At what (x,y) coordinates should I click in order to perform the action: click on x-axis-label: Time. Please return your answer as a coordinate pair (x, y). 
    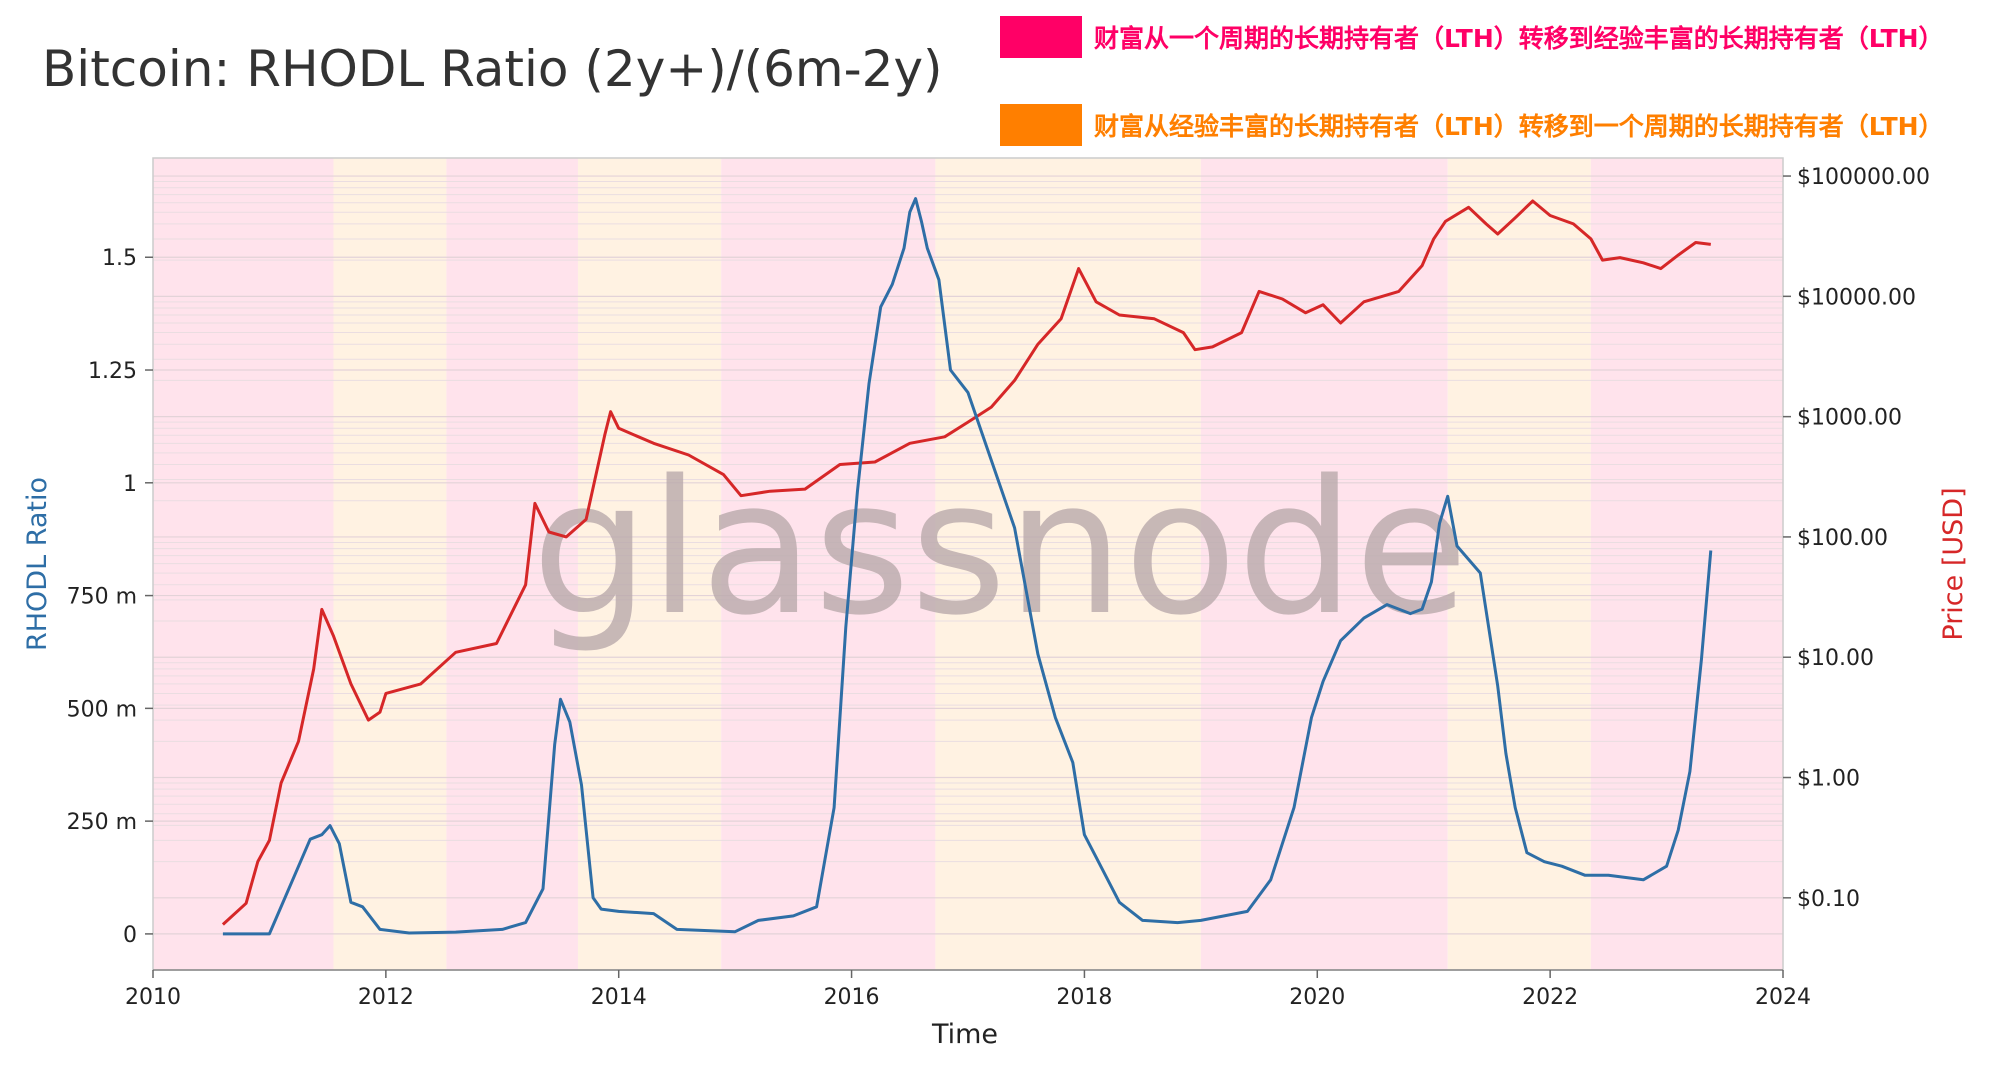
    Looking at the image, I should click on (964, 1034).